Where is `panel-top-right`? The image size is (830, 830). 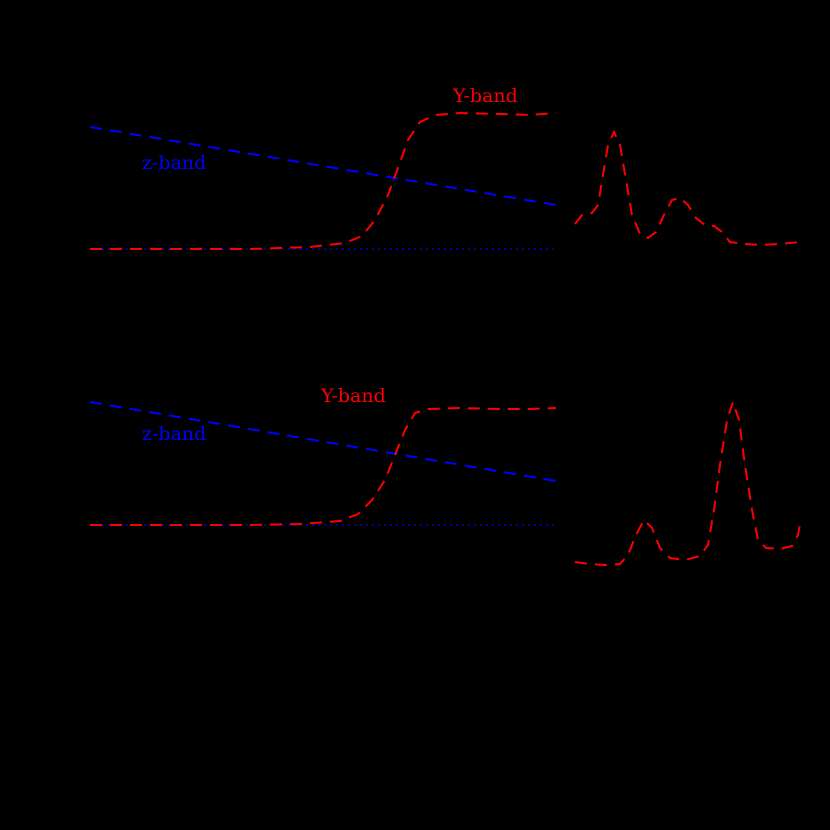
panel-top-right is located at coordinates (687, 188).